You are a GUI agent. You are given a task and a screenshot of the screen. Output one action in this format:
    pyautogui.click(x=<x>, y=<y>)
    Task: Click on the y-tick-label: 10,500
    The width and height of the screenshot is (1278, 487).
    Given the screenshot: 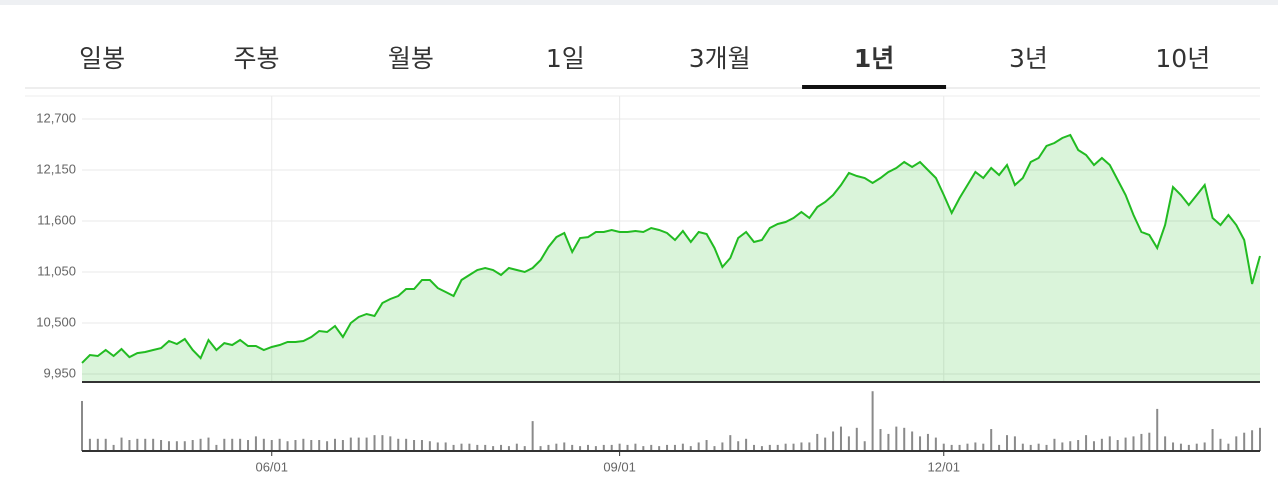 What is the action you would take?
    pyautogui.click(x=56, y=321)
    